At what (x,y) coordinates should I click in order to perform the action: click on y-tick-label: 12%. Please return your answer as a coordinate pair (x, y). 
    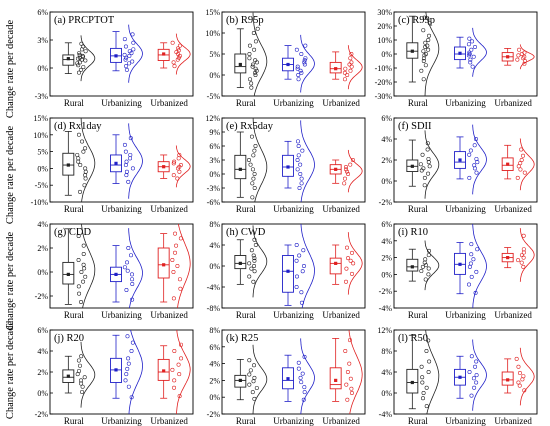
    Looking at the image, I should click on (384, 330).